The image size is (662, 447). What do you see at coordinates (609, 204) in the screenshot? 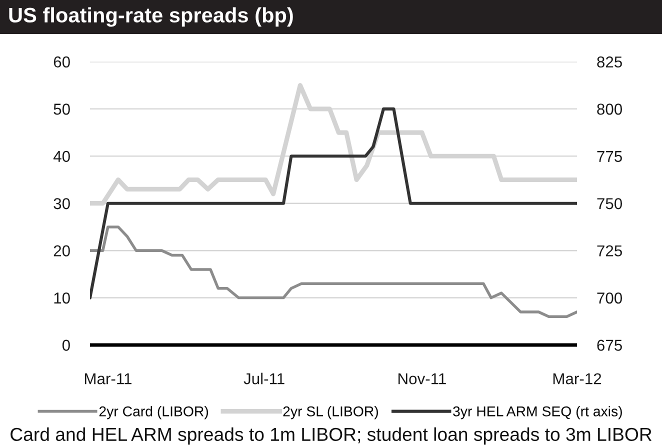
I see `y2-tick-label: 750` at bounding box center [609, 204].